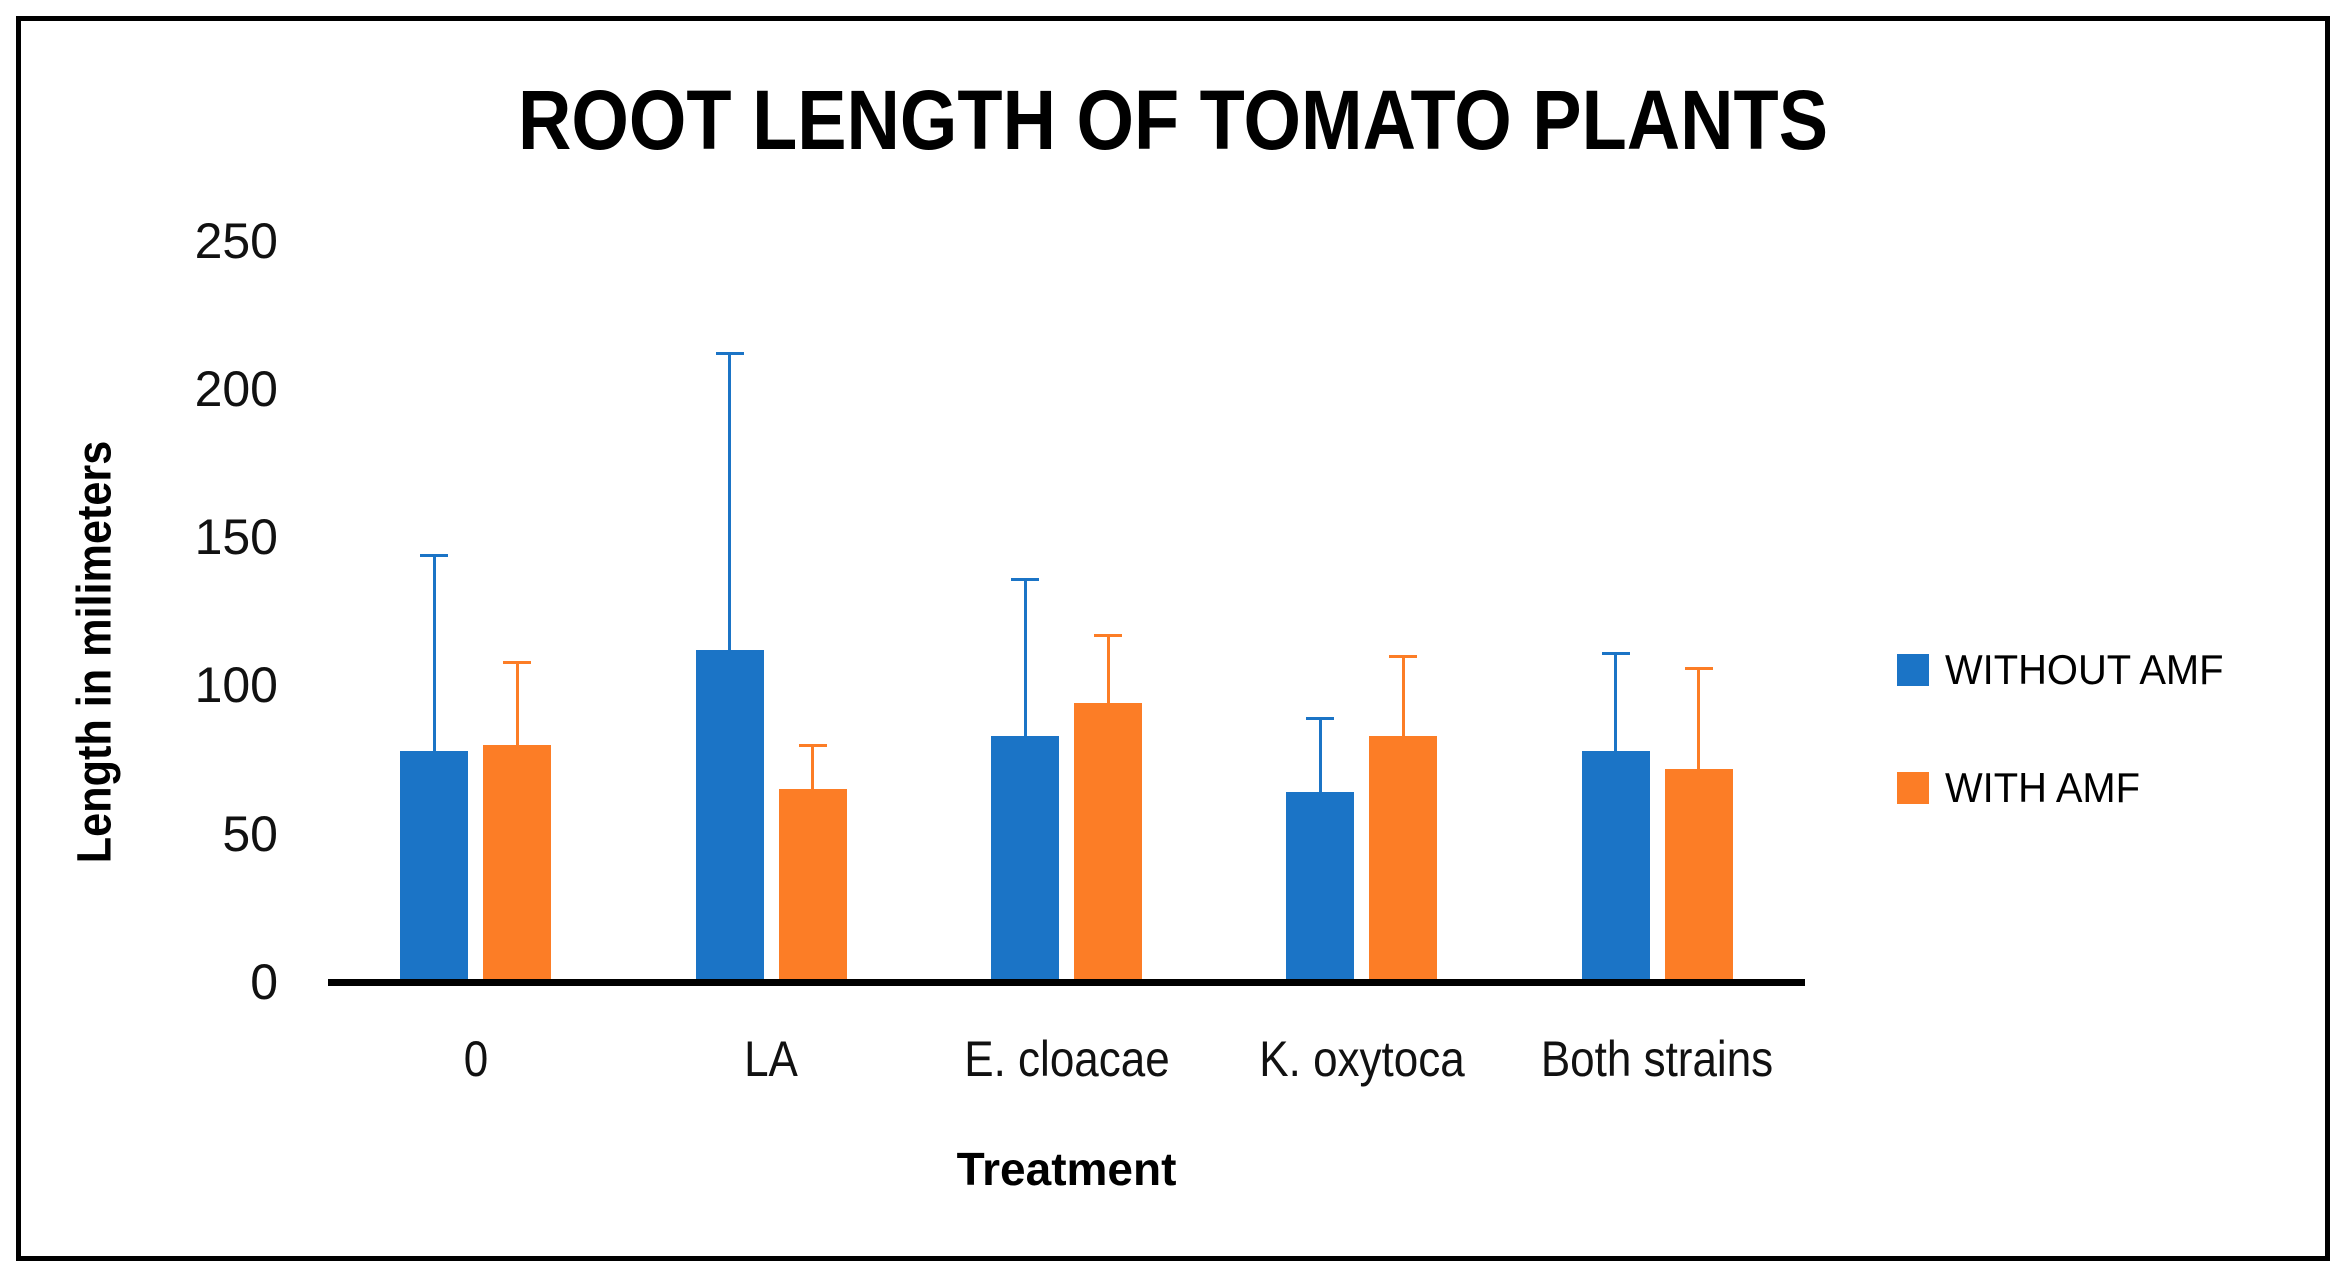 The image size is (2346, 1277). I want to click on y-axis-title-text: Length in milimeters, so click(95, 652).